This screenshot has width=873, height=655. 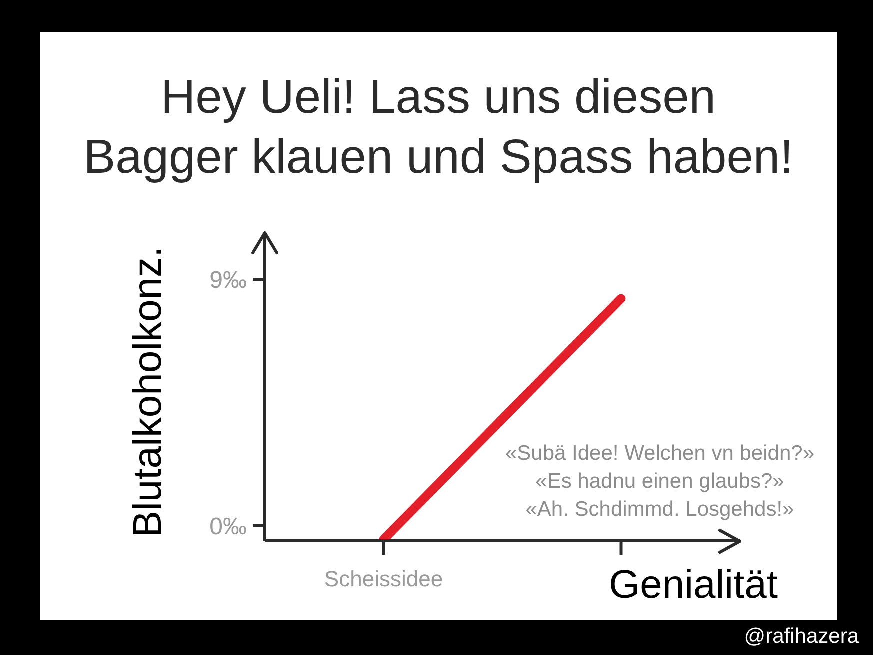 What do you see at coordinates (660, 482) in the screenshot?
I see `annotation: «Es hadnu einen glaubs?»` at bounding box center [660, 482].